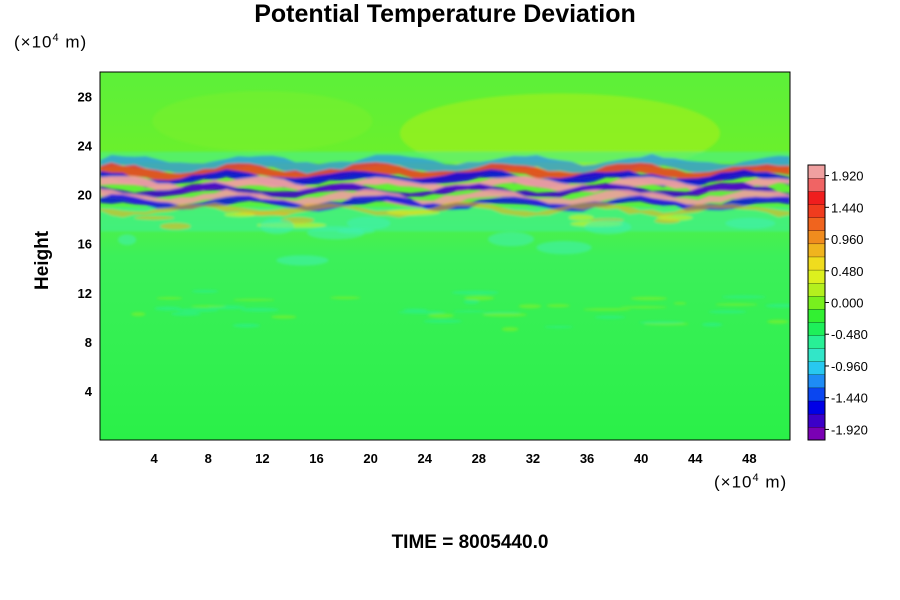 This screenshot has height=600, width=900. Describe the element at coordinates (85, 293) in the screenshot. I see `y-tick-label: 12` at that location.